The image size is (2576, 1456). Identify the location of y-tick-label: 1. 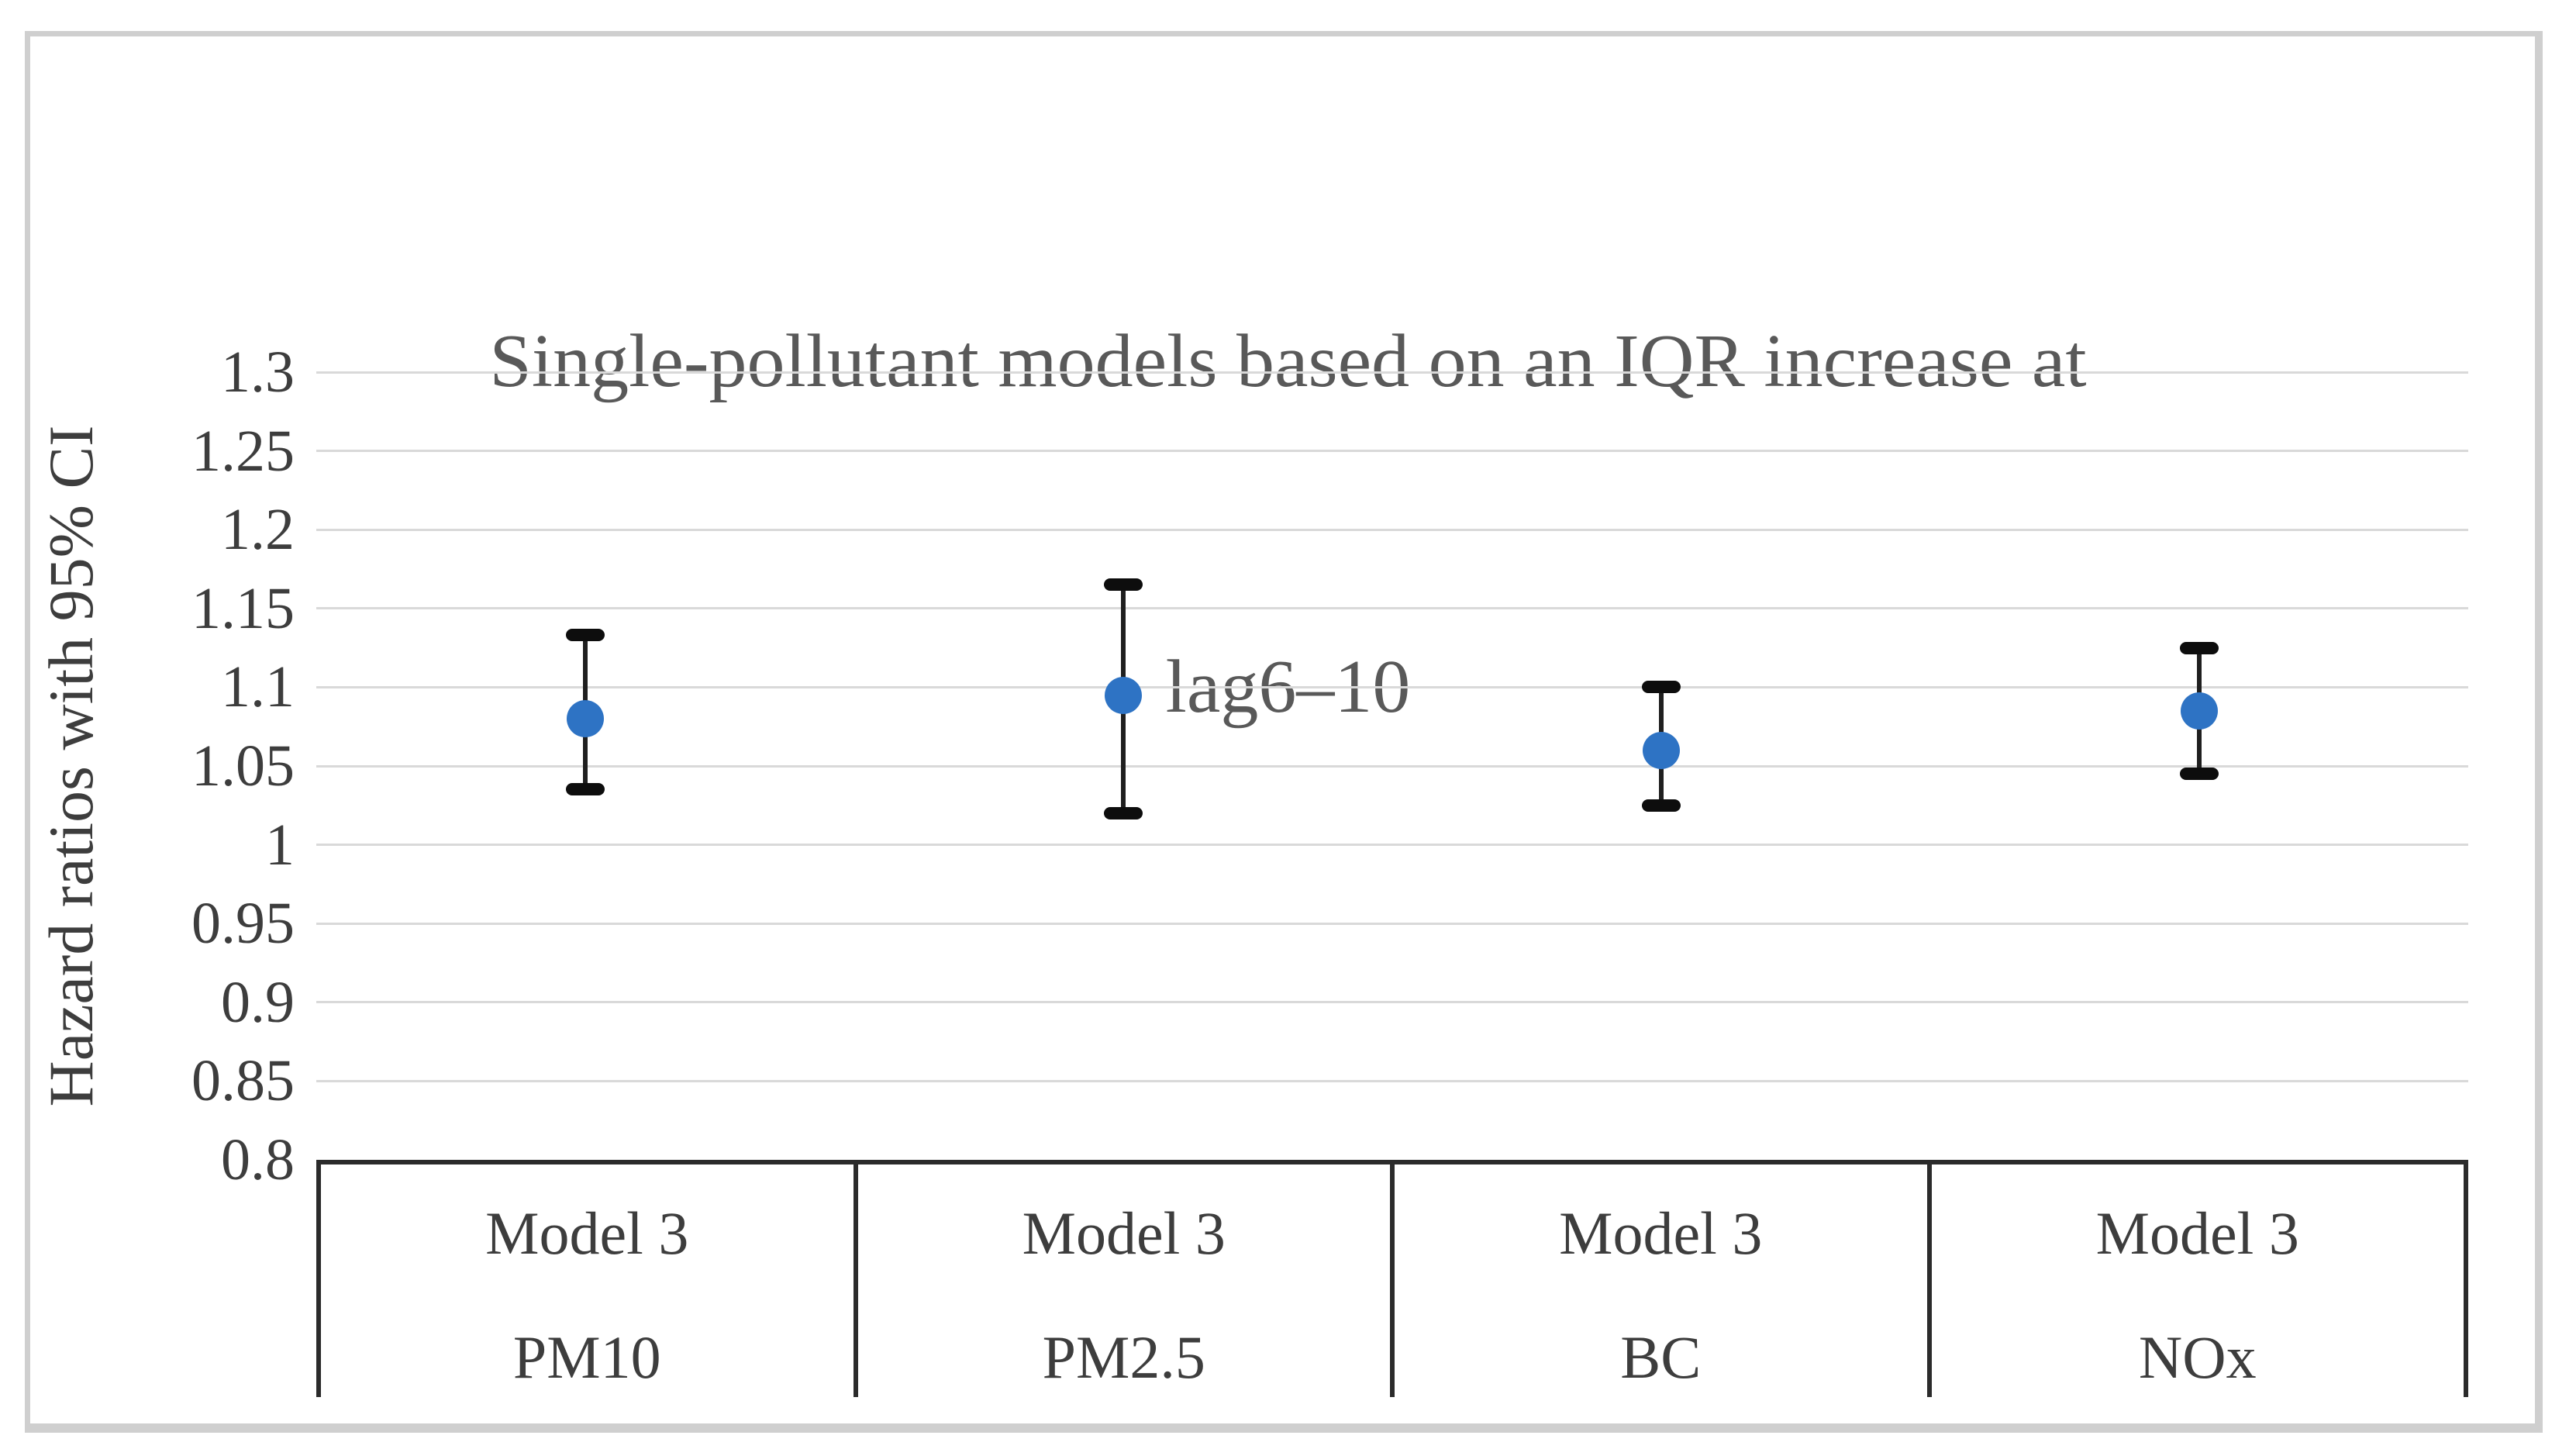
(280, 845).